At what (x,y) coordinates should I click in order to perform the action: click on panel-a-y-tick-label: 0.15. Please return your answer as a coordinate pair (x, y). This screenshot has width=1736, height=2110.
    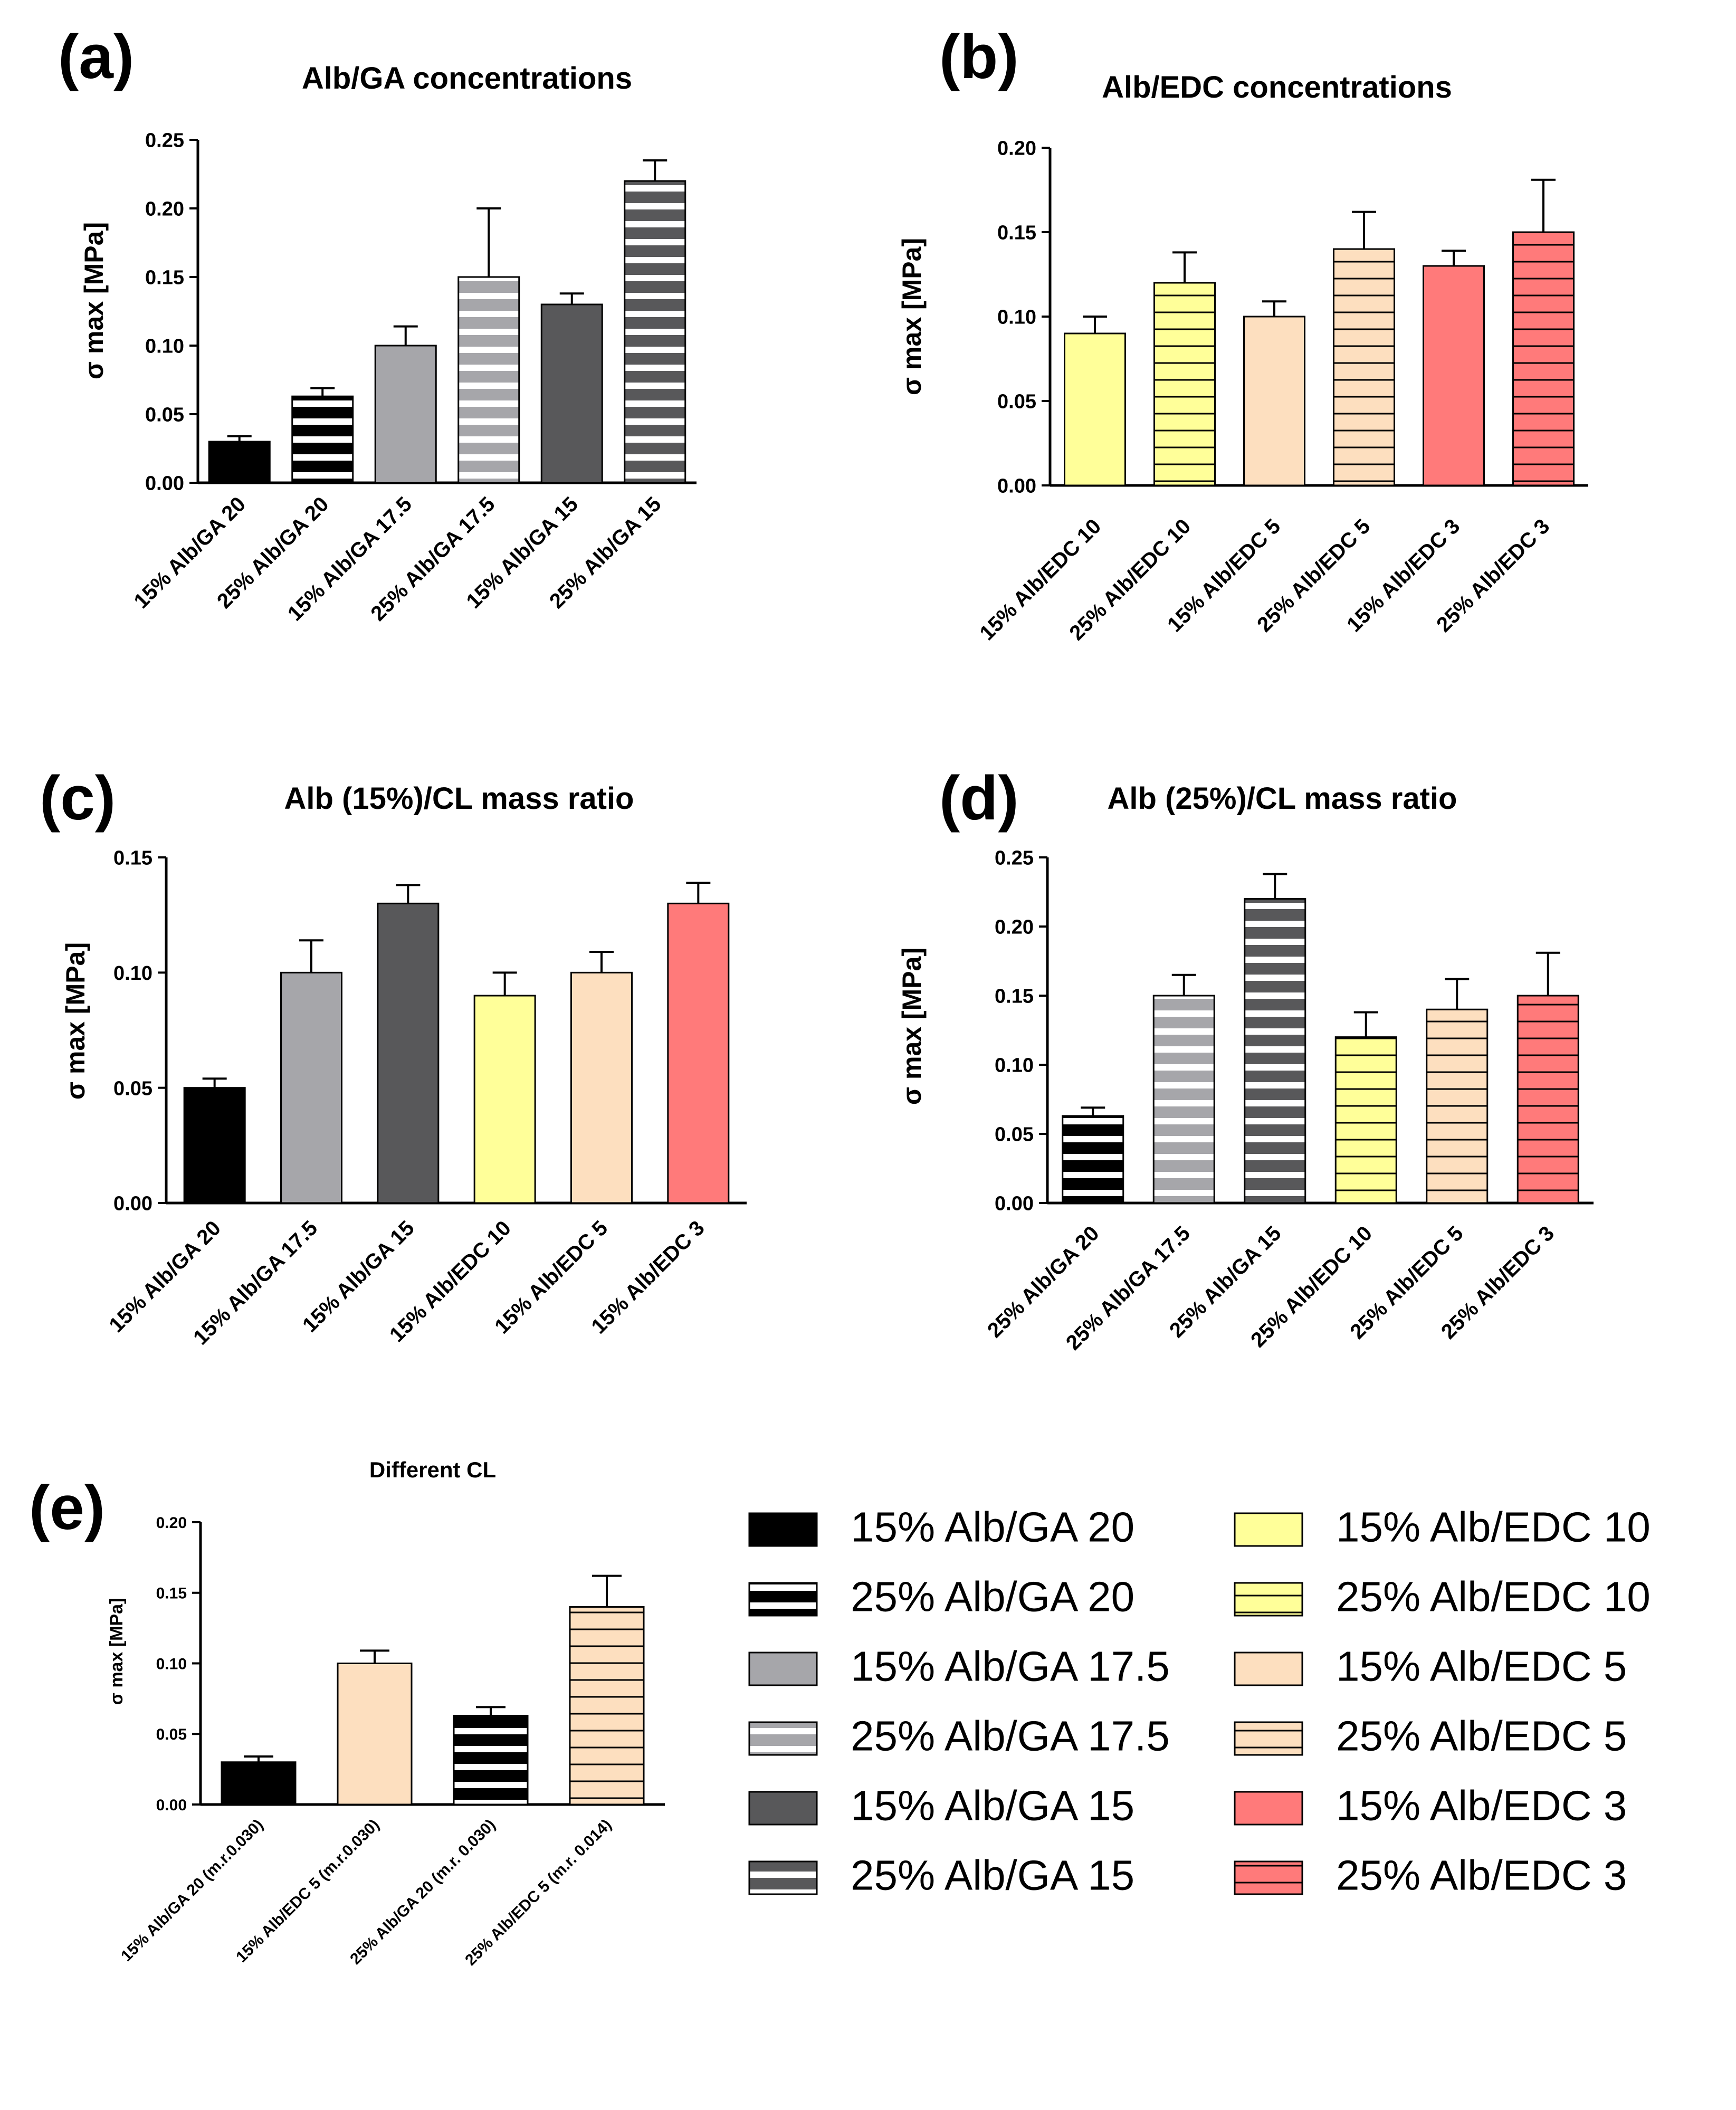
    Looking at the image, I should click on (164, 278).